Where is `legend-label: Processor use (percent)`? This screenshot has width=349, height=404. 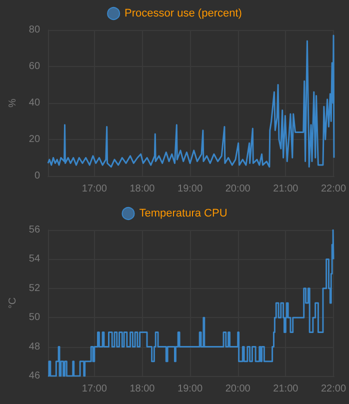 legend-label: Processor use (percent) is located at coordinates (183, 14).